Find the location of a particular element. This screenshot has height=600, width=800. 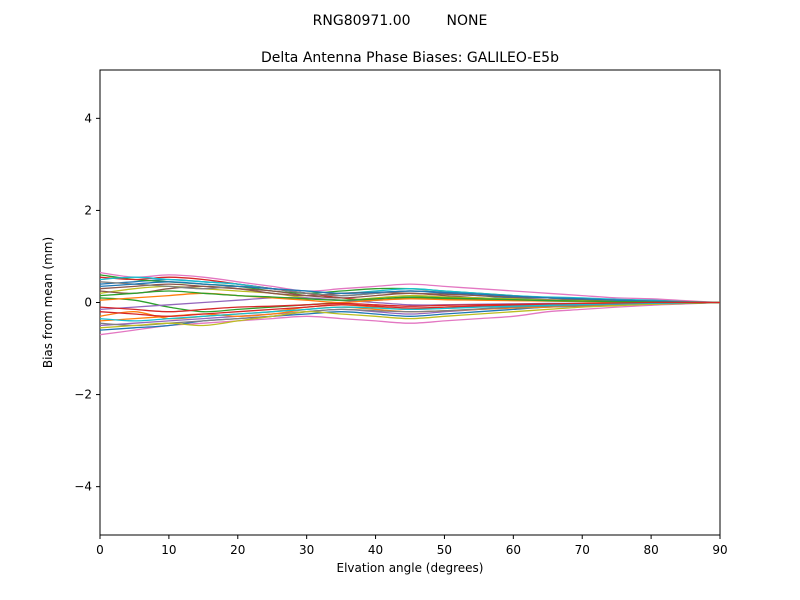

figure-title: RNG80971.00 NONE is located at coordinates (400, 21).